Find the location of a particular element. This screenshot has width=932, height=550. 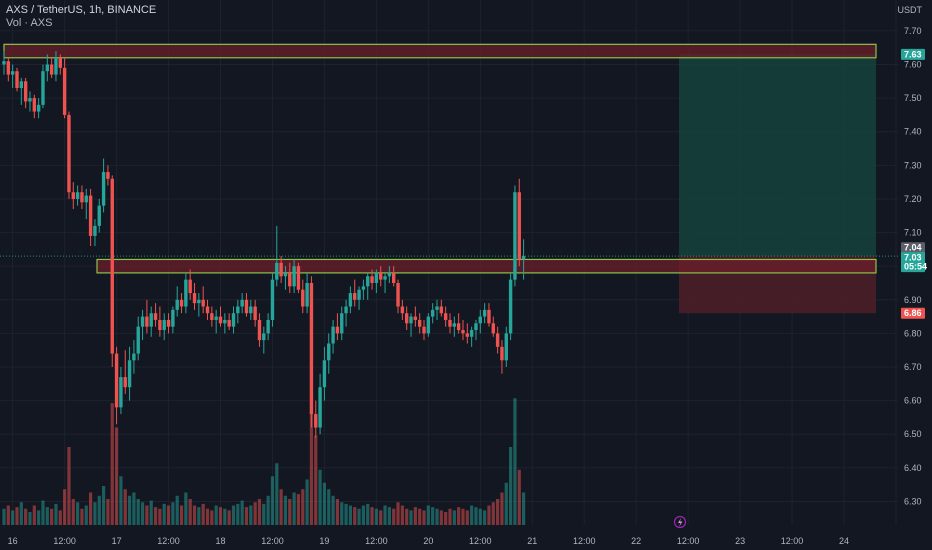

alert-icon is located at coordinates (680, 522).